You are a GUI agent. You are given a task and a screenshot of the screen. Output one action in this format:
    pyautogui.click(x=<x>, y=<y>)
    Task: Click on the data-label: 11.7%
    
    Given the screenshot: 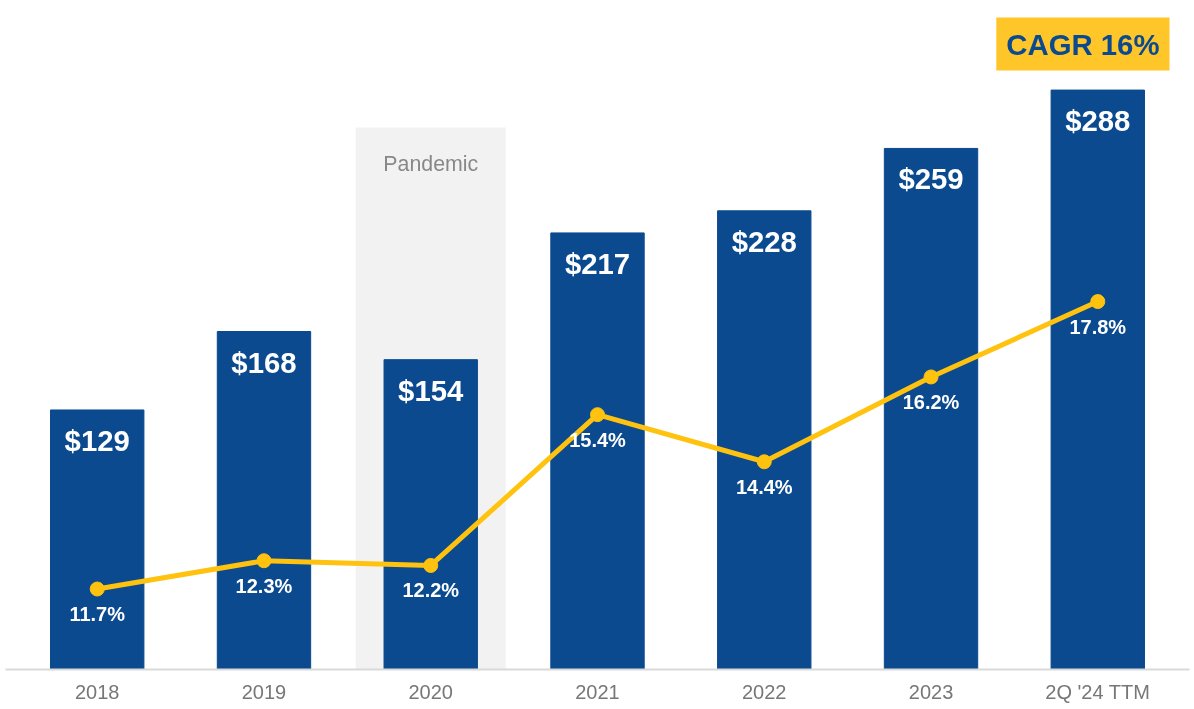 What is the action you would take?
    pyautogui.click(x=97, y=614)
    